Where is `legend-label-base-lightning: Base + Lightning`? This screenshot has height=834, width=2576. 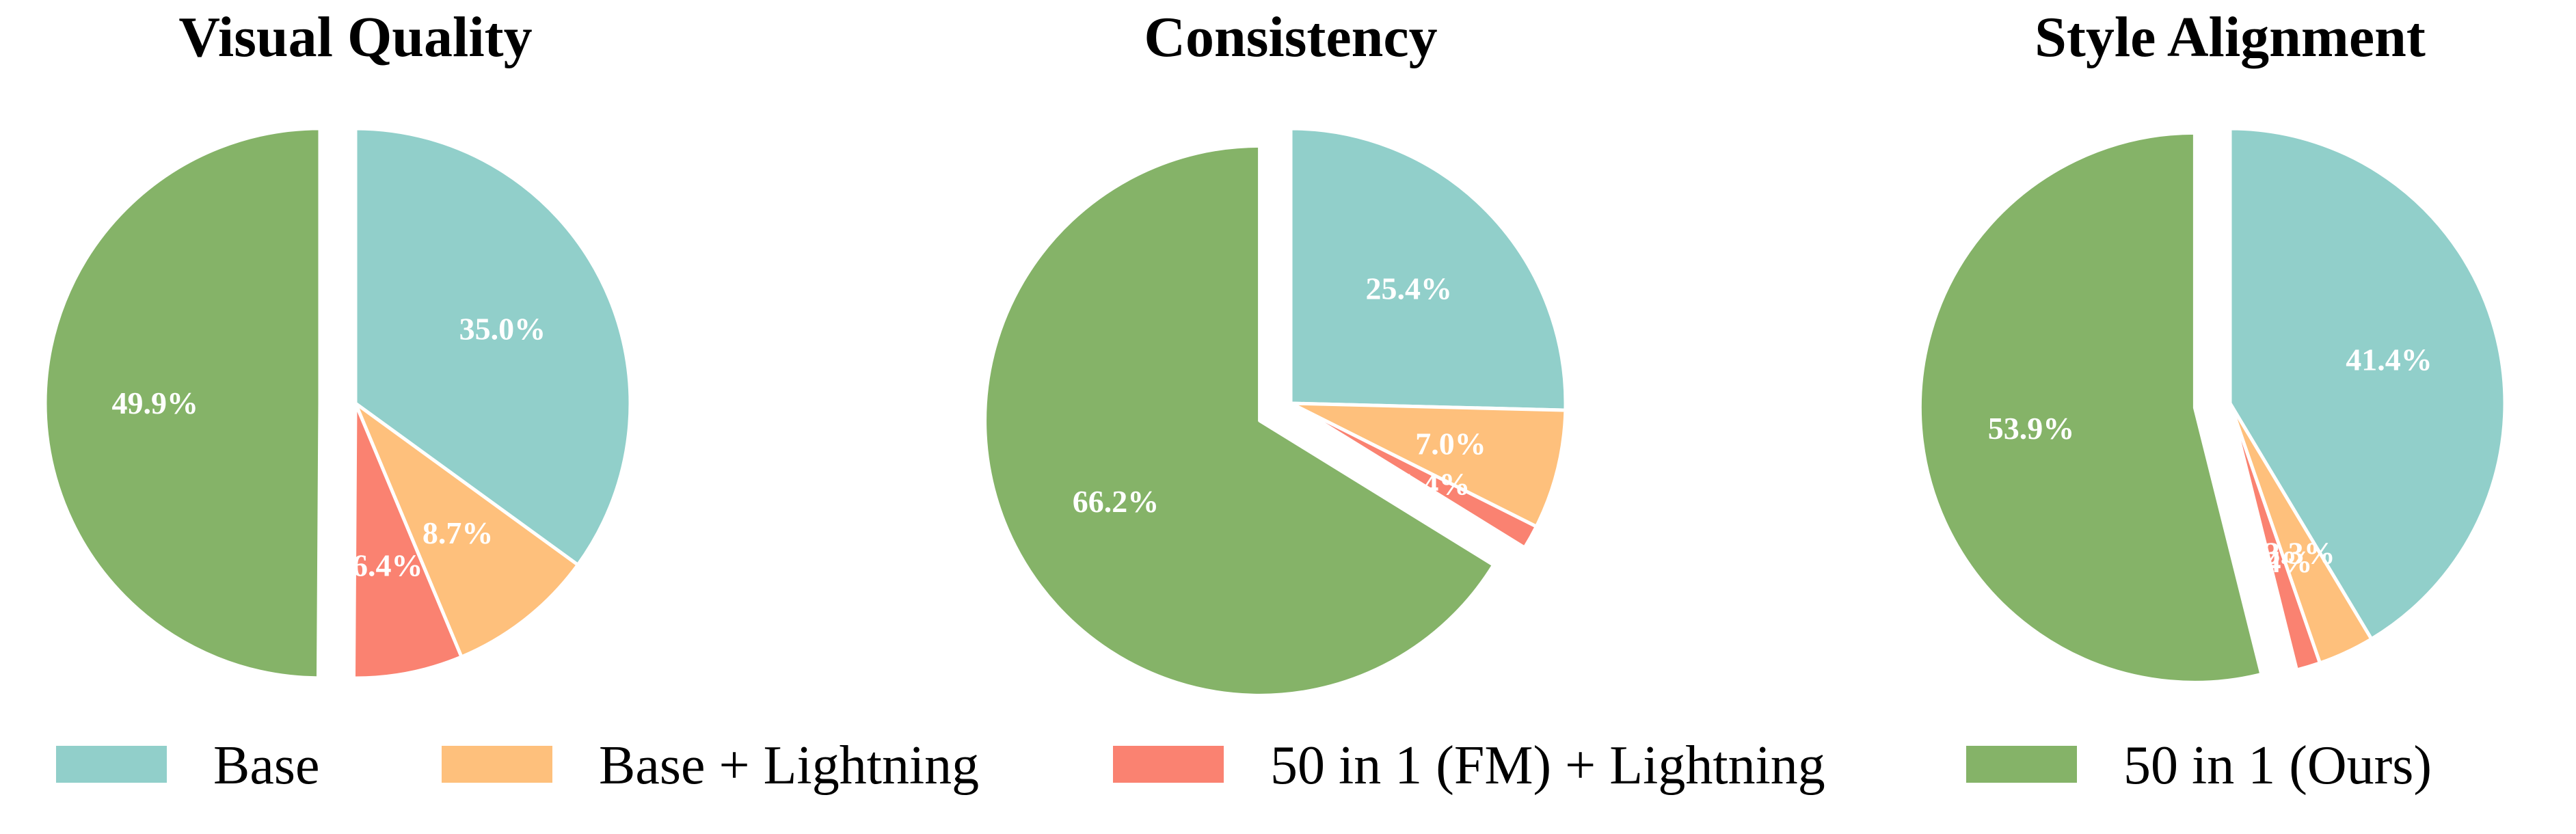 legend-label-base-lightning: Base + Lightning is located at coordinates (789, 766).